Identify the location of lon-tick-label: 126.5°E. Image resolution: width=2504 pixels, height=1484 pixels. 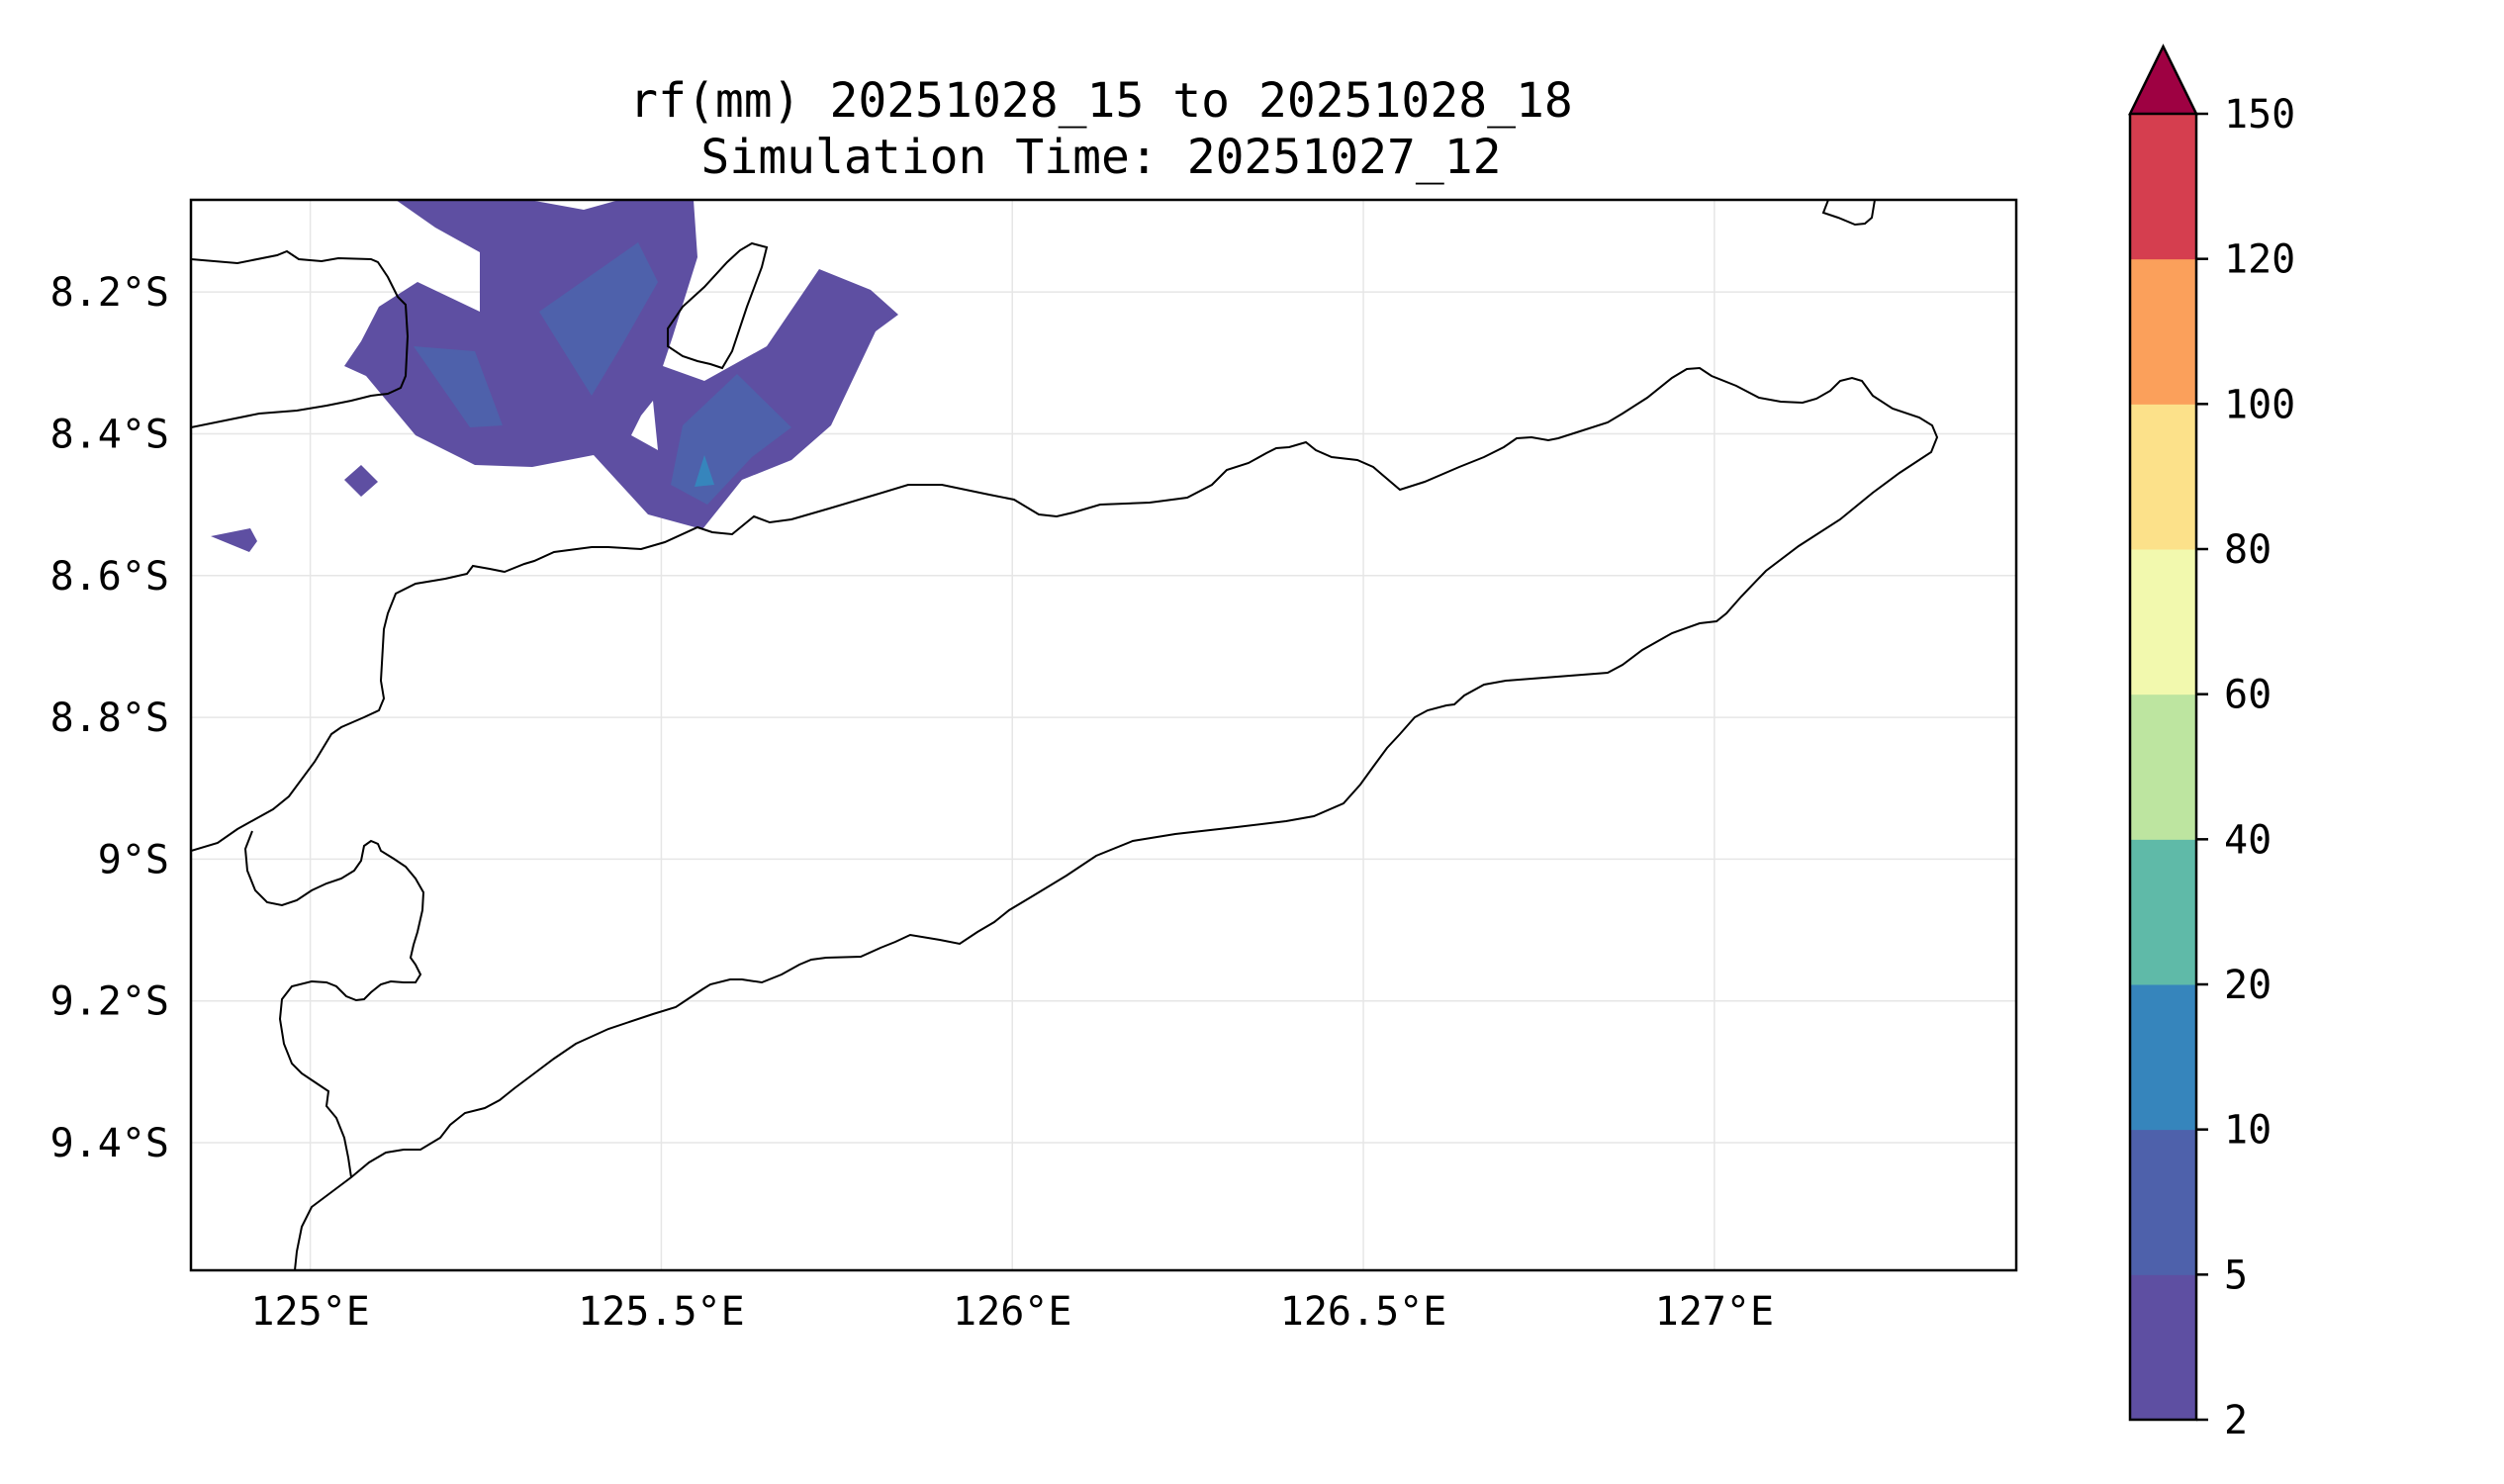
(1363, 1312).